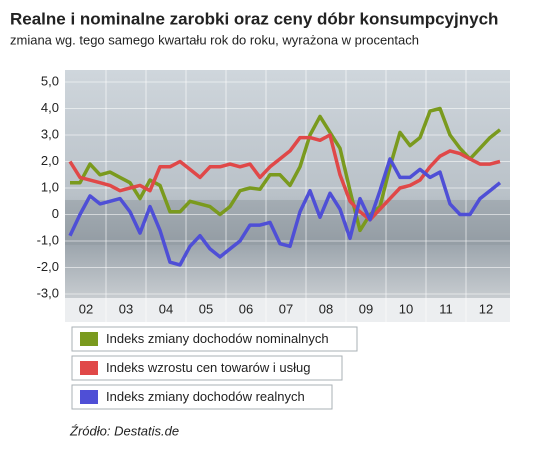 The image size is (550, 450). What do you see at coordinates (48, 292) in the screenshot?
I see `y-tick-label: -3,0` at bounding box center [48, 292].